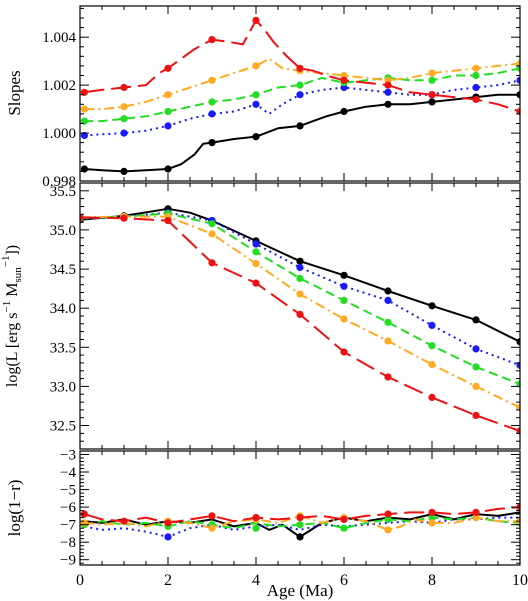 The image size is (528, 601). I want to click on bottom-series-line-orange, so click(302, 522).